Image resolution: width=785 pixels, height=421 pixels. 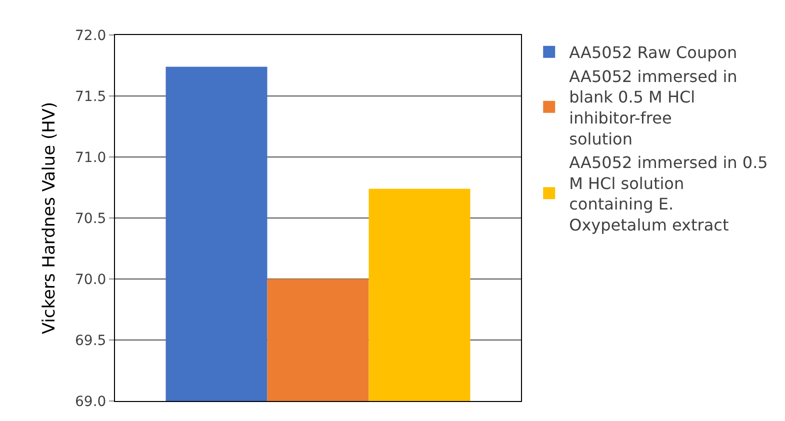 What do you see at coordinates (90, 340) in the screenshot?
I see `y-tick-label: 69.5` at bounding box center [90, 340].